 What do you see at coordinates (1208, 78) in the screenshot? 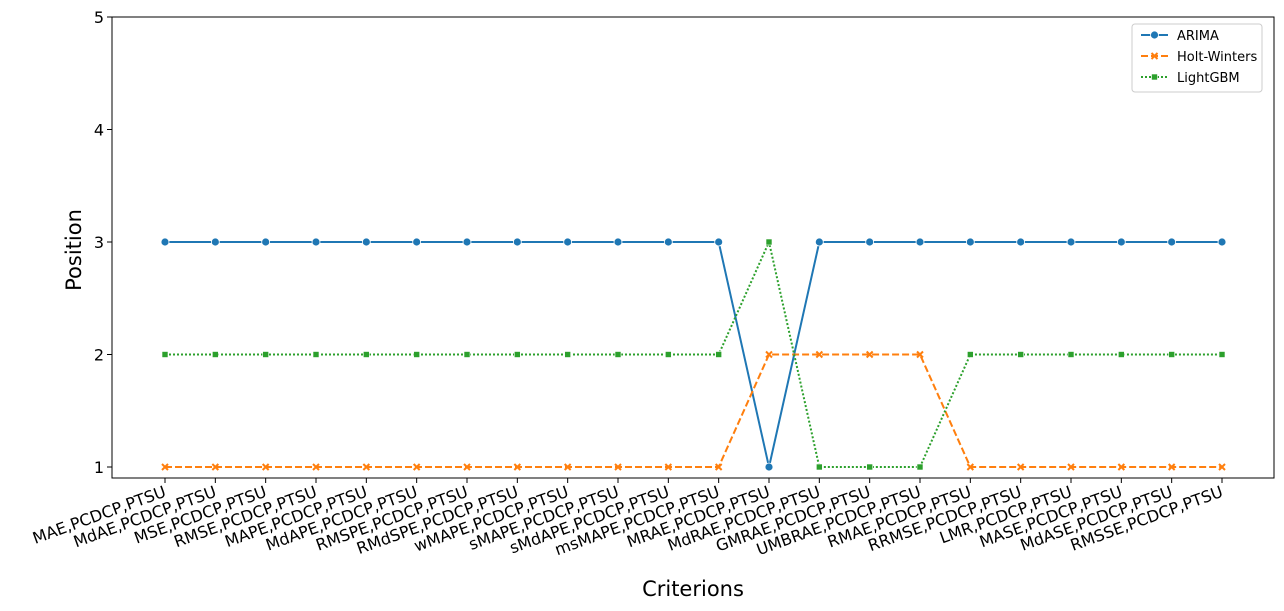
I see `legend-label: LightGBM` at bounding box center [1208, 78].